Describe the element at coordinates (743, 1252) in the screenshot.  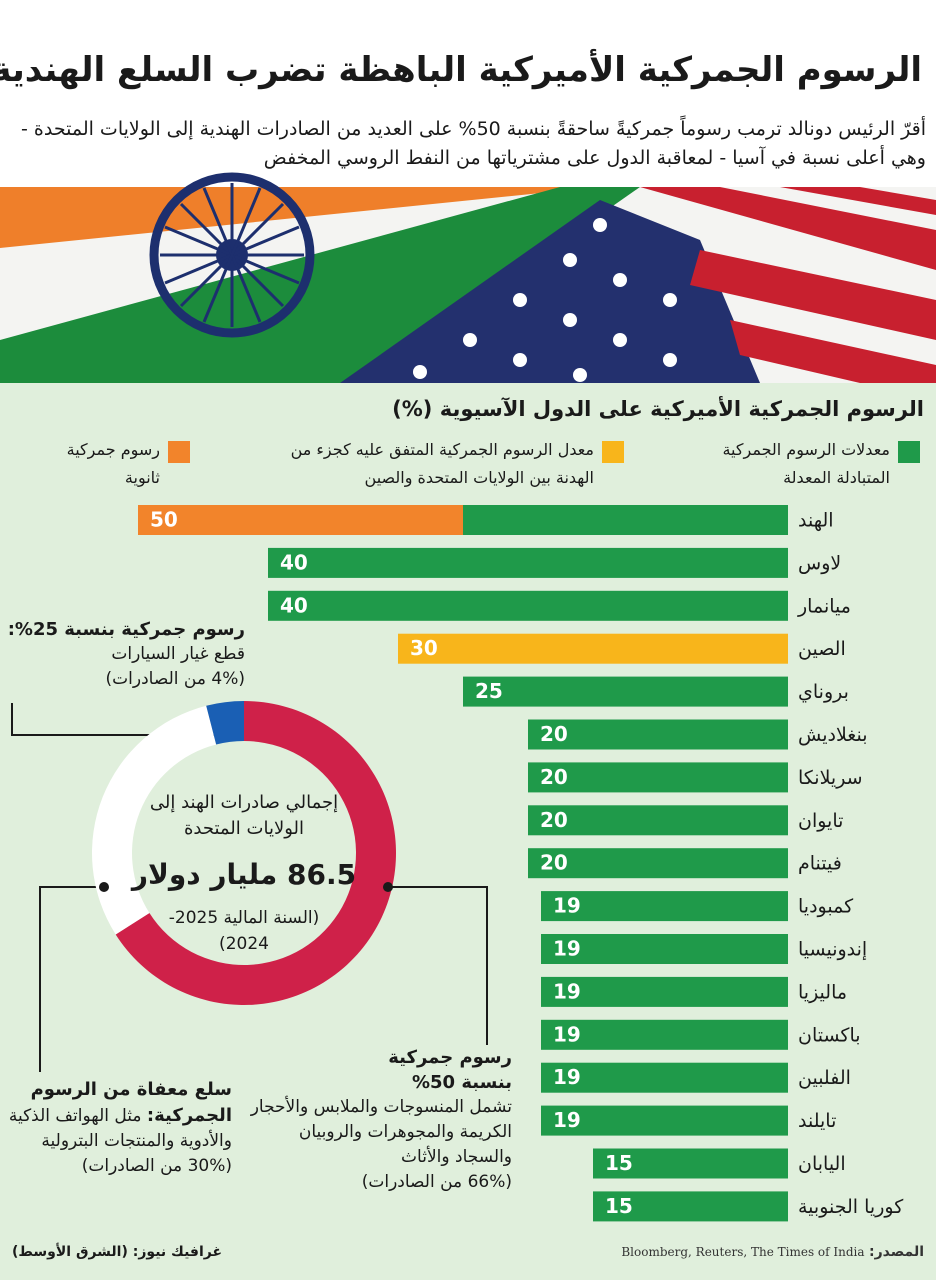
I see `source-text: Bloomberg, Reuters, The Times of India` at that location.